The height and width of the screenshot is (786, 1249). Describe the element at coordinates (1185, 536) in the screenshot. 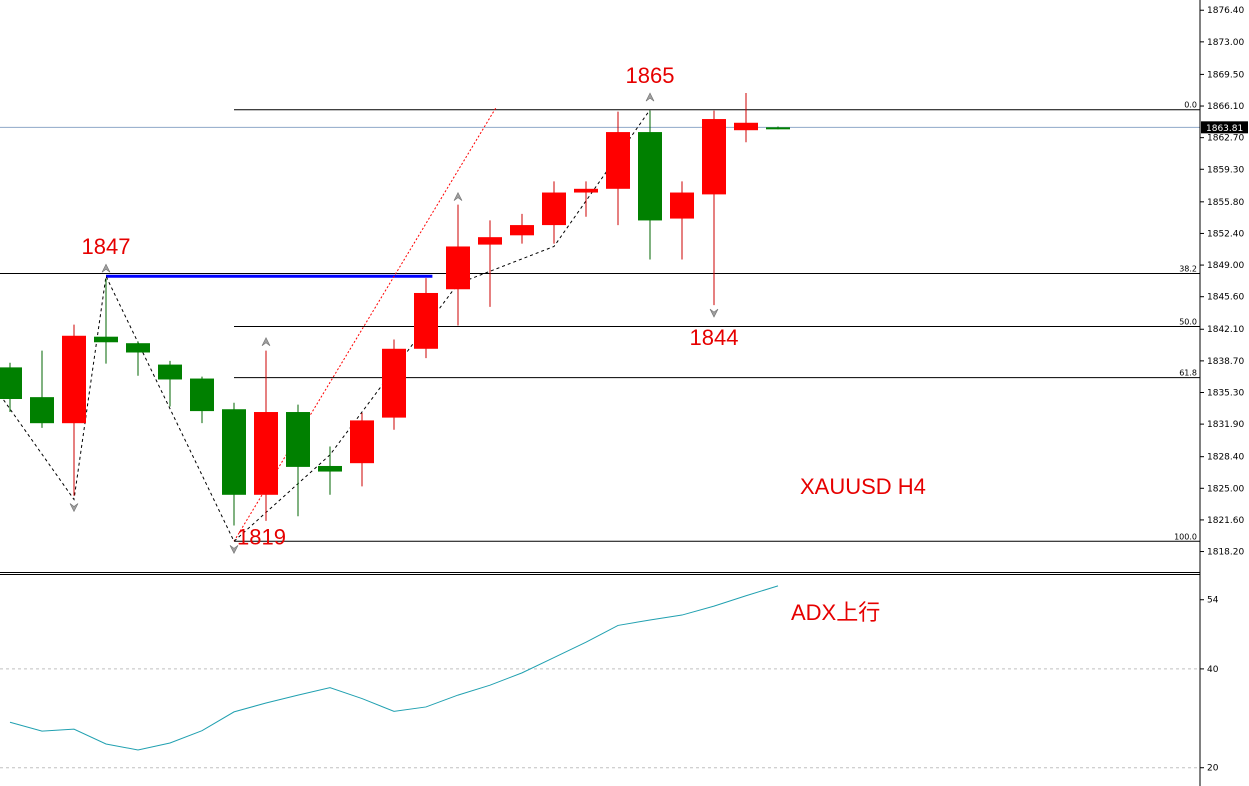

I see `fib-level-label: 100.0` at that location.